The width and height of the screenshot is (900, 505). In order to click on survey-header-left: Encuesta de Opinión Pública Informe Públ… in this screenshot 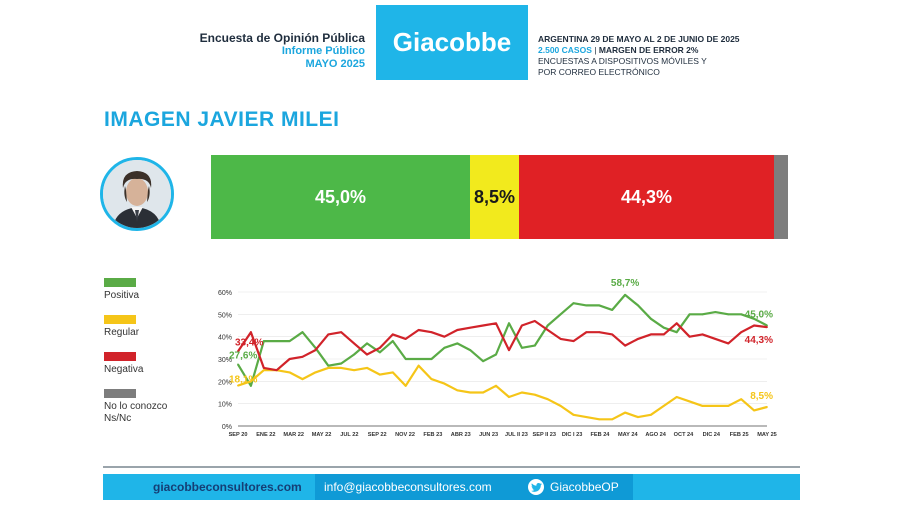, I will do `click(282, 51)`.